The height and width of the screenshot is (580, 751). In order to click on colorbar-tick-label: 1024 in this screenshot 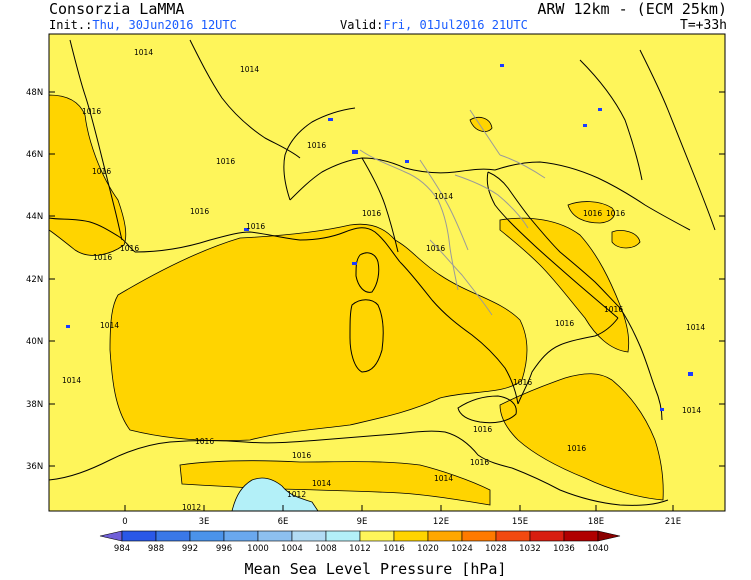, I will do `click(462, 549)`.